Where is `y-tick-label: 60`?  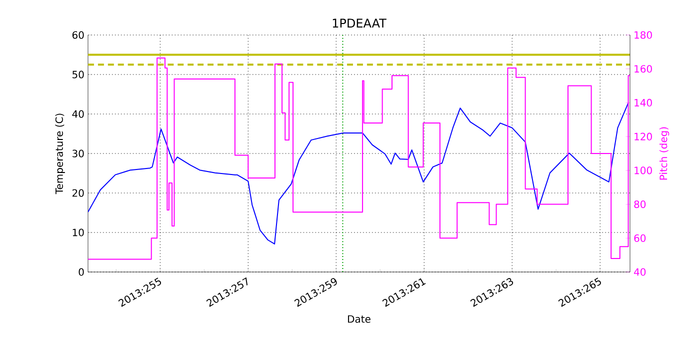
y-tick-label: 60 is located at coordinates (78, 35).